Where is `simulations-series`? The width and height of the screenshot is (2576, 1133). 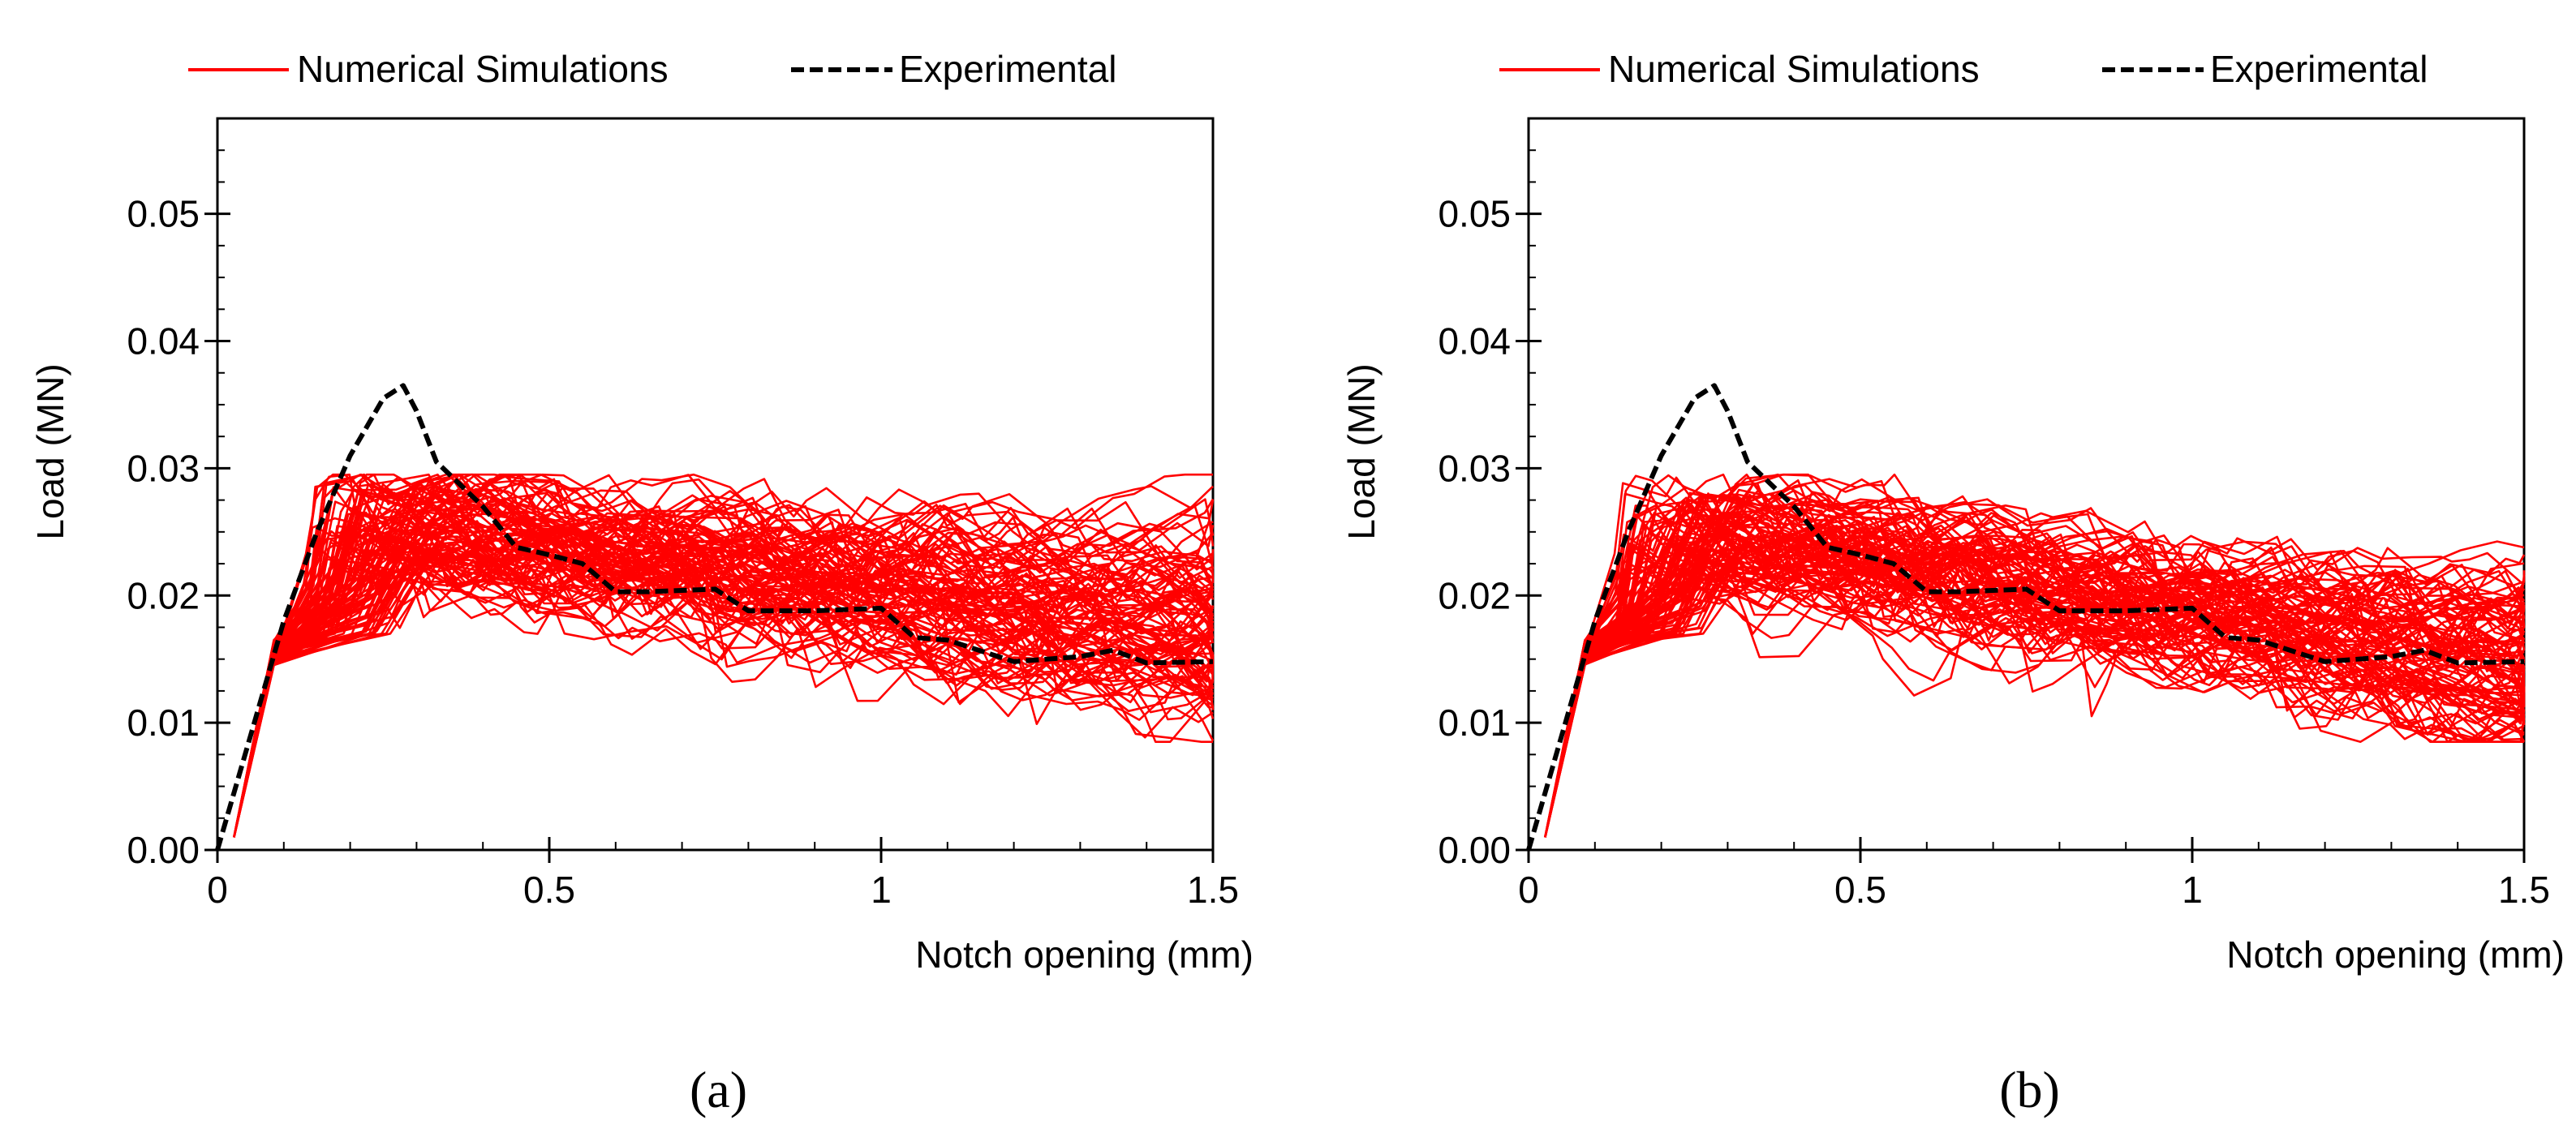 simulations-series is located at coordinates (2035, 655).